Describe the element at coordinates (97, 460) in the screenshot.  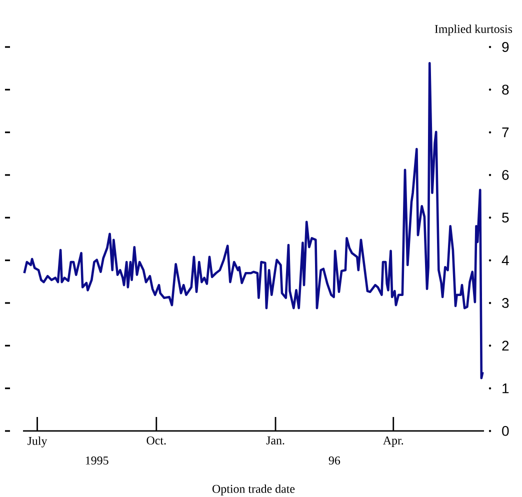
I see `text: 1995` at that location.